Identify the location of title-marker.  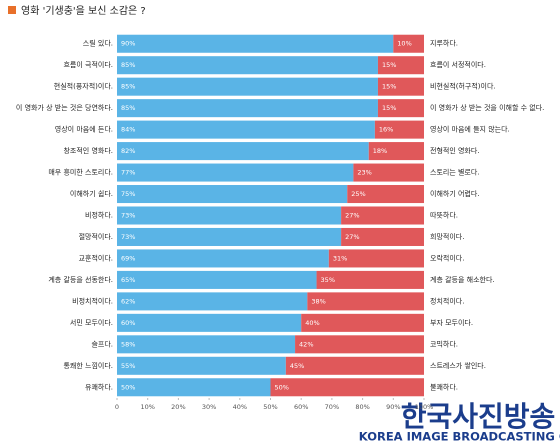
(12, 10).